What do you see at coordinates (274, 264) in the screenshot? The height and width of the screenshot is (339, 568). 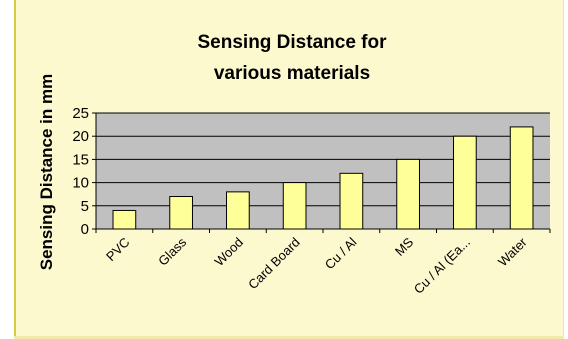 I see `x-category-label: Card Board` at bounding box center [274, 264].